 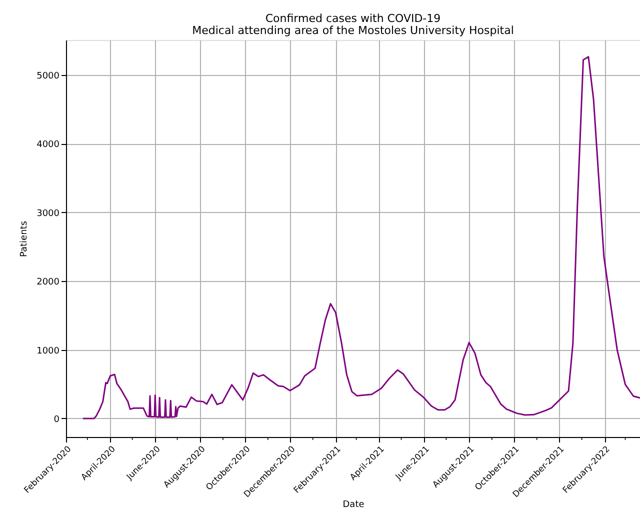 What do you see at coordinates (48, 145) in the screenshot?
I see `y-tick-label: 4000` at bounding box center [48, 145].